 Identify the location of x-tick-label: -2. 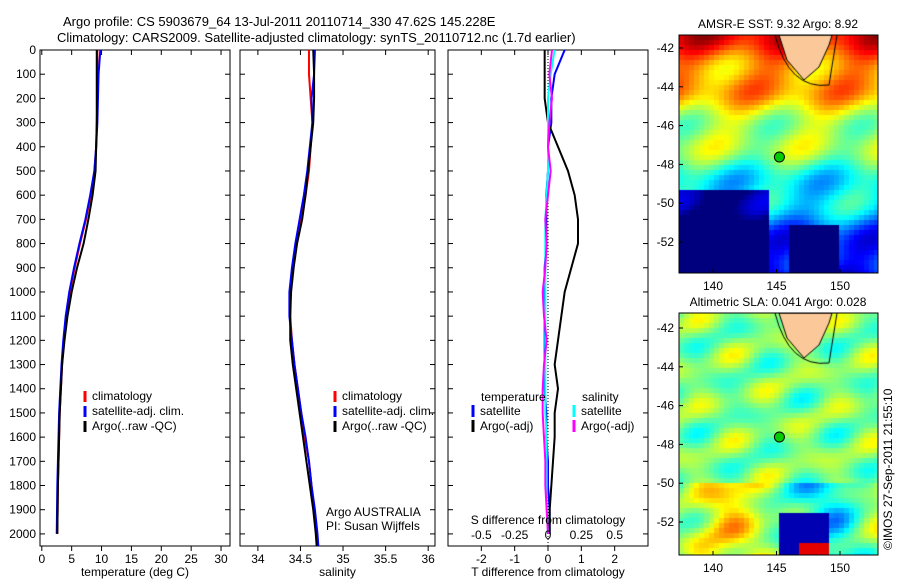
(481, 559).